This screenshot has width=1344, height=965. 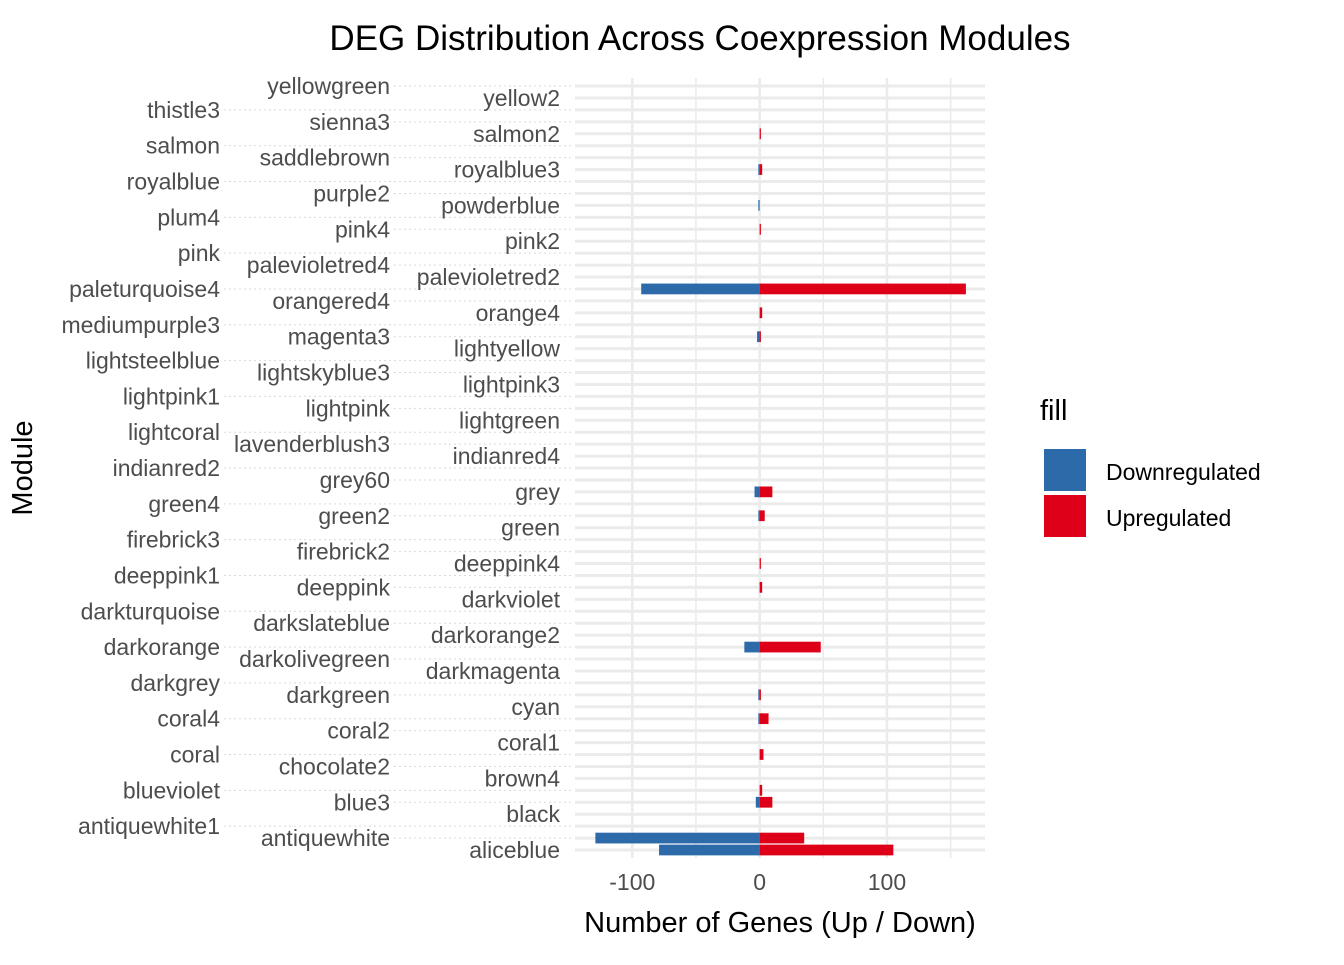 I want to click on y-tick-label: lightyellow, so click(x=507, y=349).